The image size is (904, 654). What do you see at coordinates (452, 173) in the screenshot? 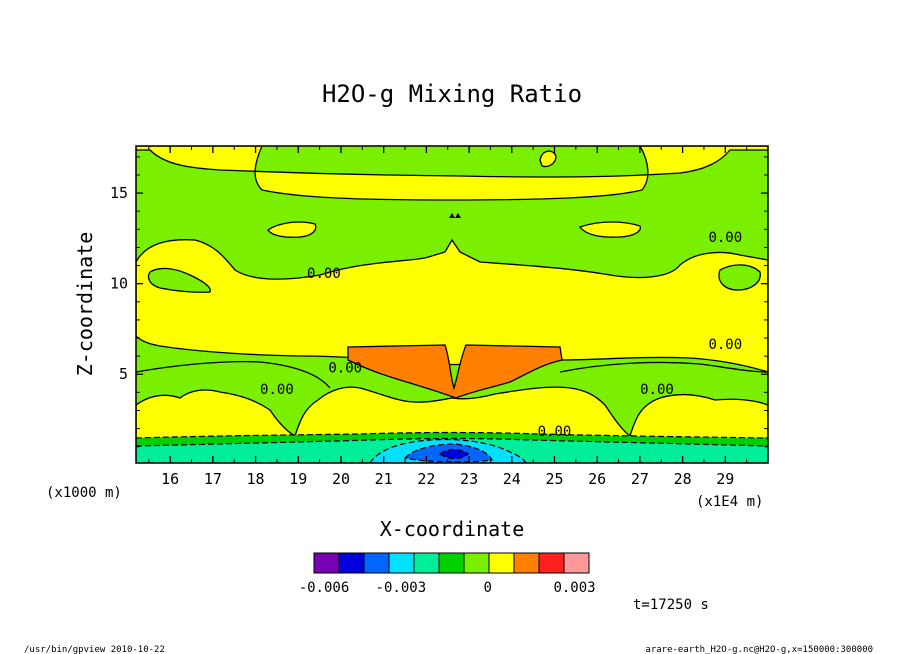
I see `upper-yellow-region` at bounding box center [452, 173].